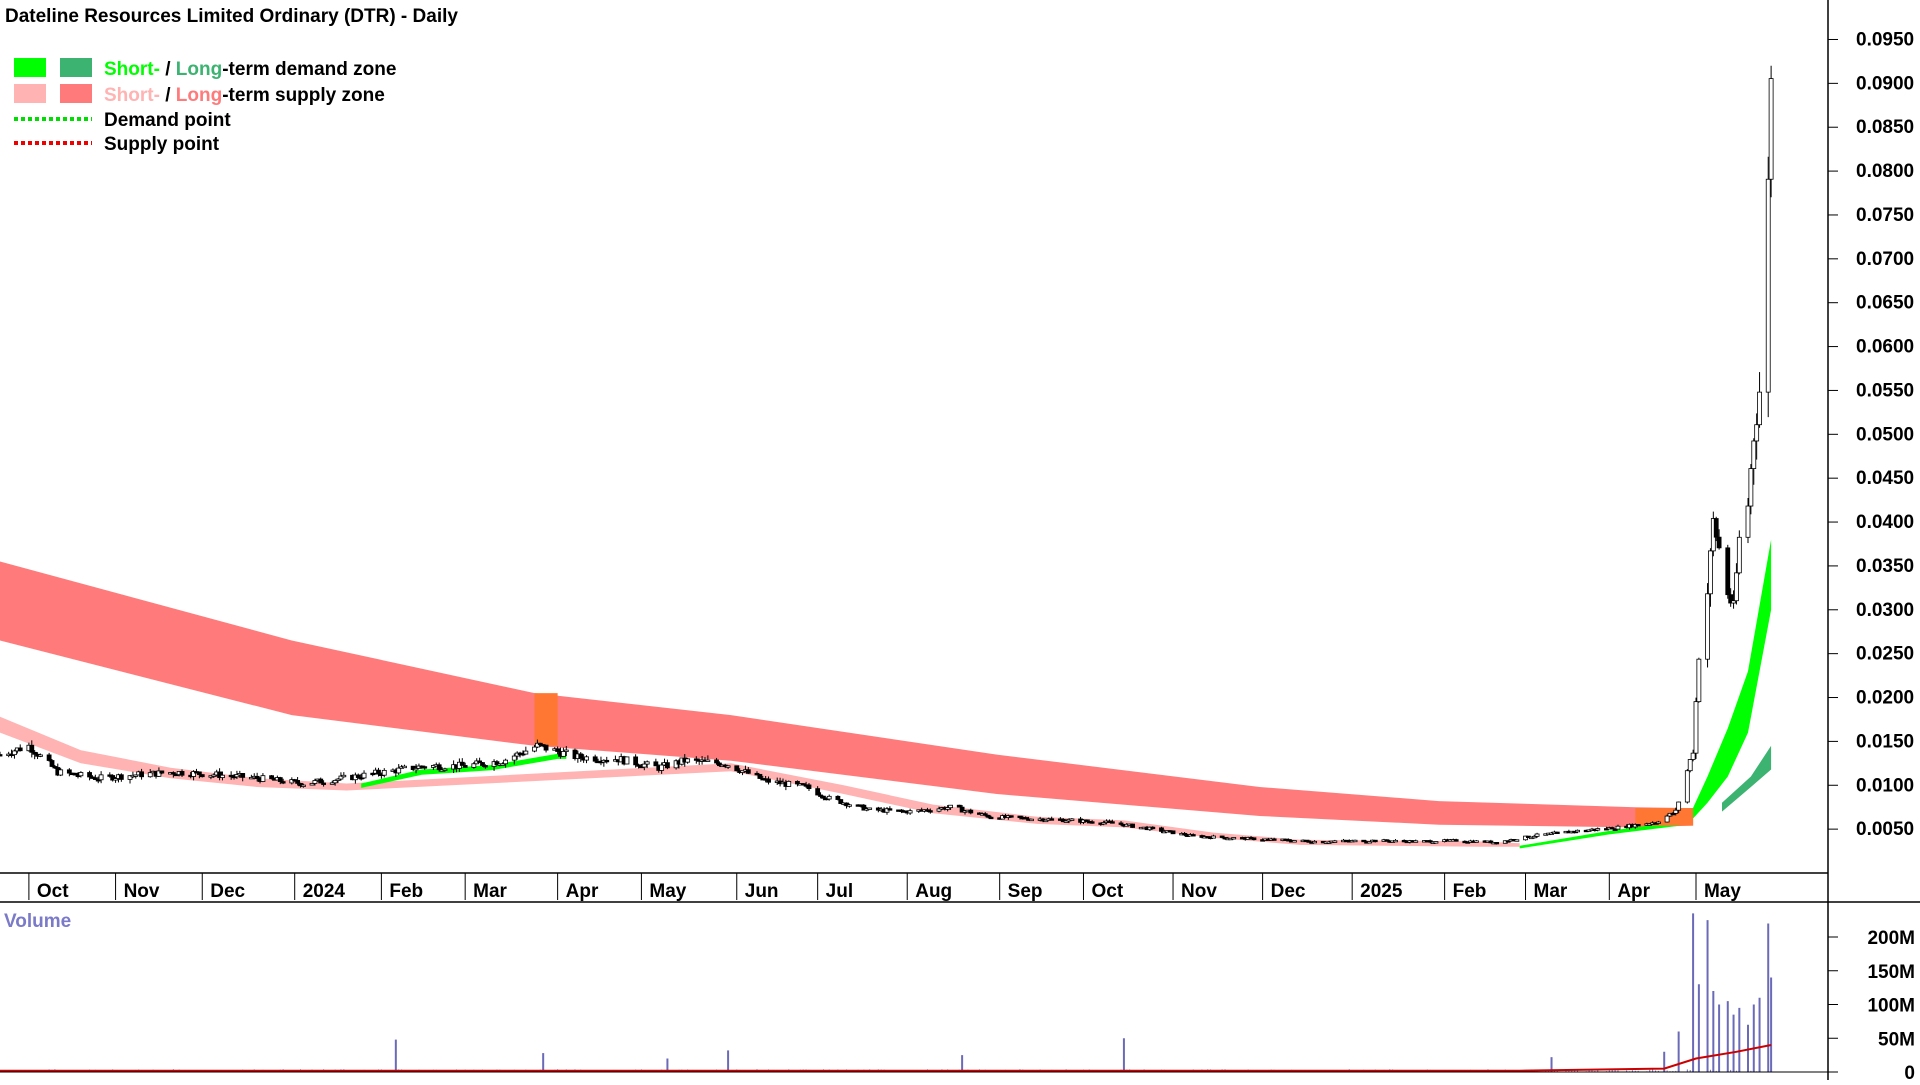  What do you see at coordinates (1891, 972) in the screenshot?
I see `volume-tick-label: 150M` at bounding box center [1891, 972].